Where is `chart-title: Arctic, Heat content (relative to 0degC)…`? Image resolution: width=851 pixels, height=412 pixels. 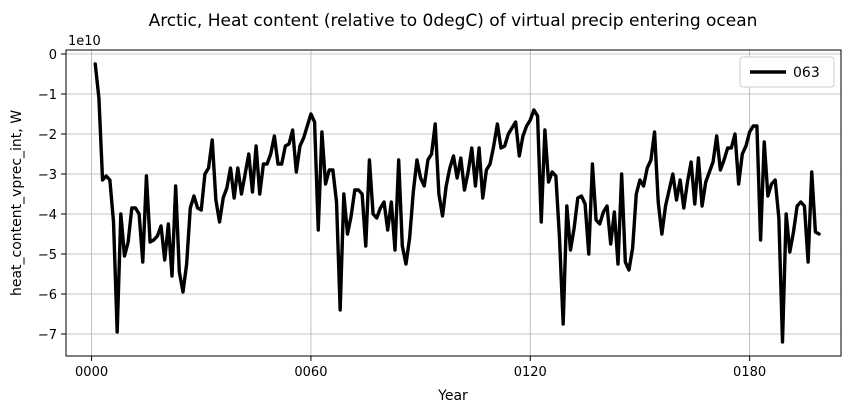 chart-title: Arctic, Heat content (relative to 0degC)… is located at coordinates (453, 21).